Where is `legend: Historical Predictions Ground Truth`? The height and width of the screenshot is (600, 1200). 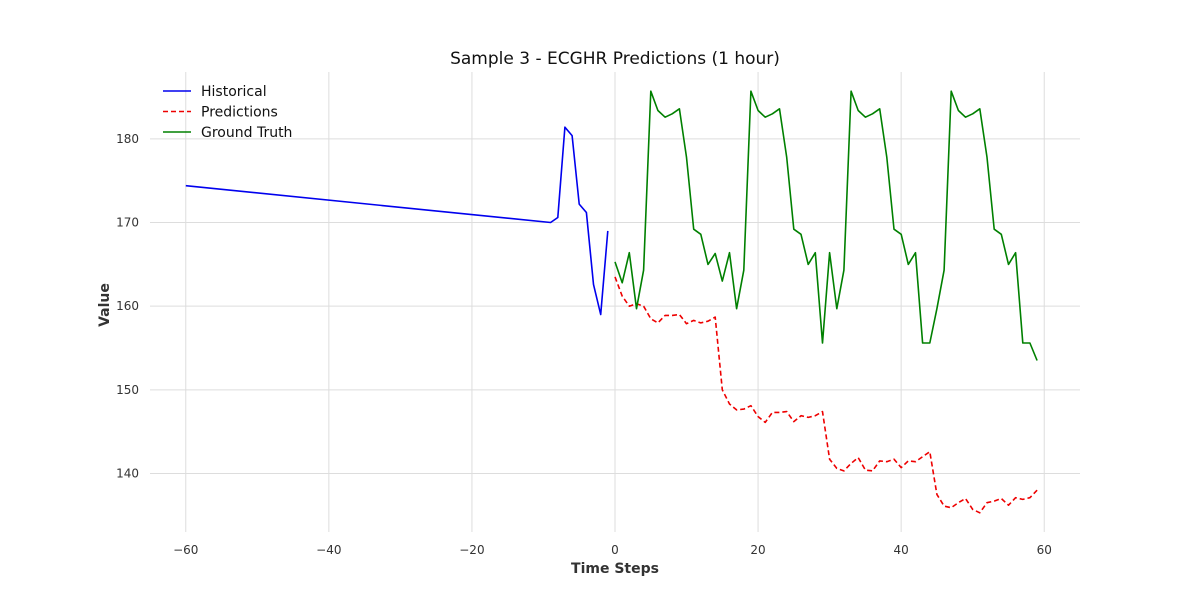
legend: Historical Predictions Ground Truth is located at coordinates (227, 112).